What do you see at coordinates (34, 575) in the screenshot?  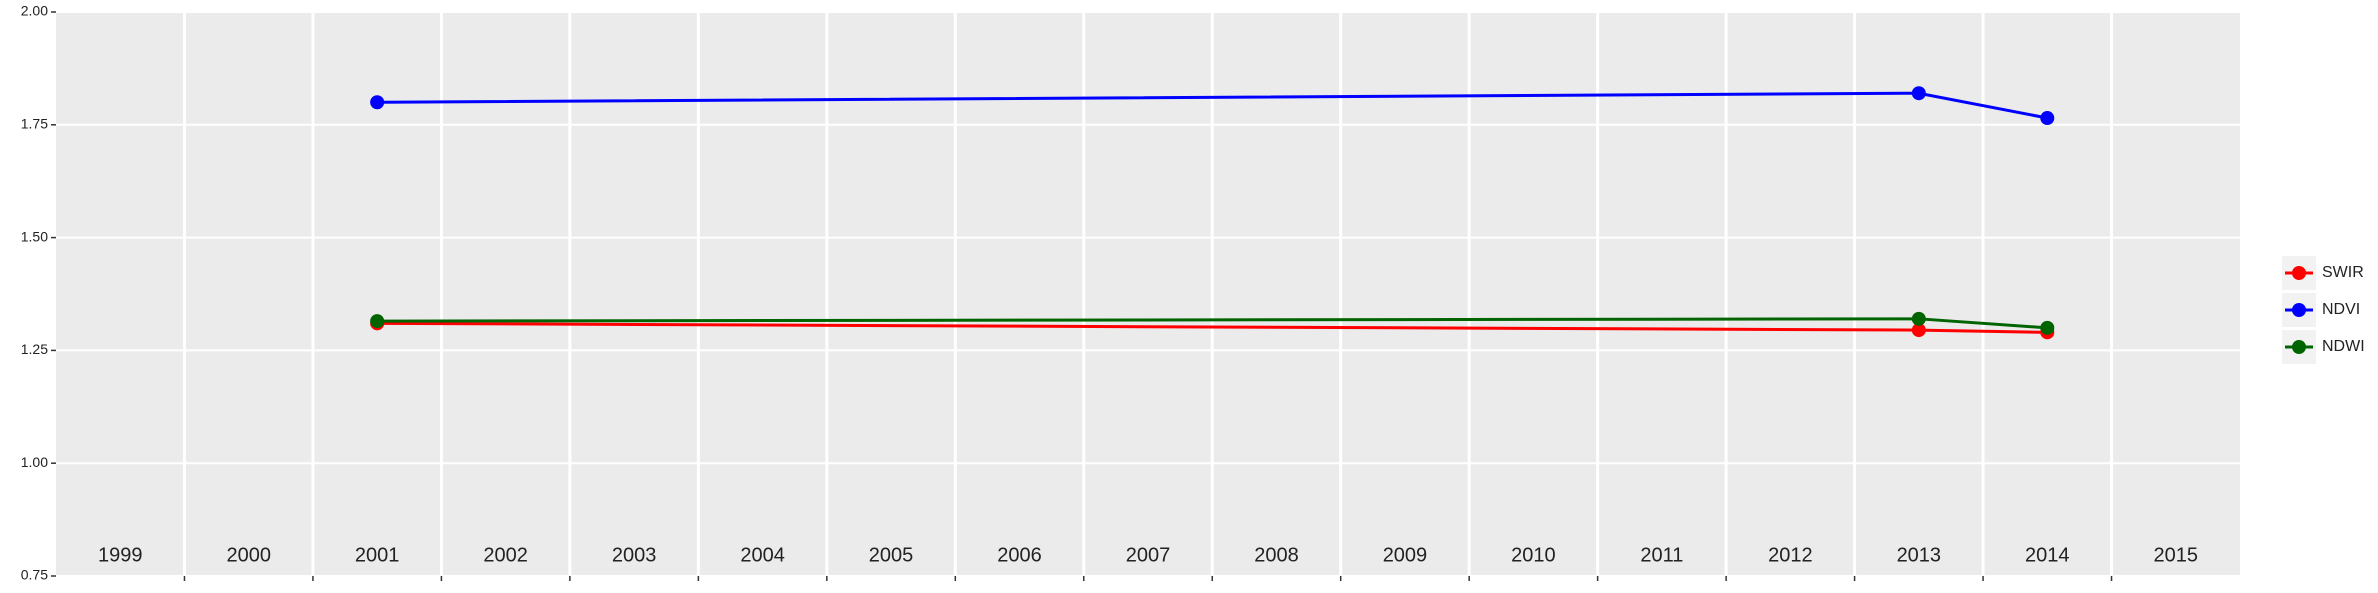 I see `y-tick-label: 0.75` at bounding box center [34, 575].